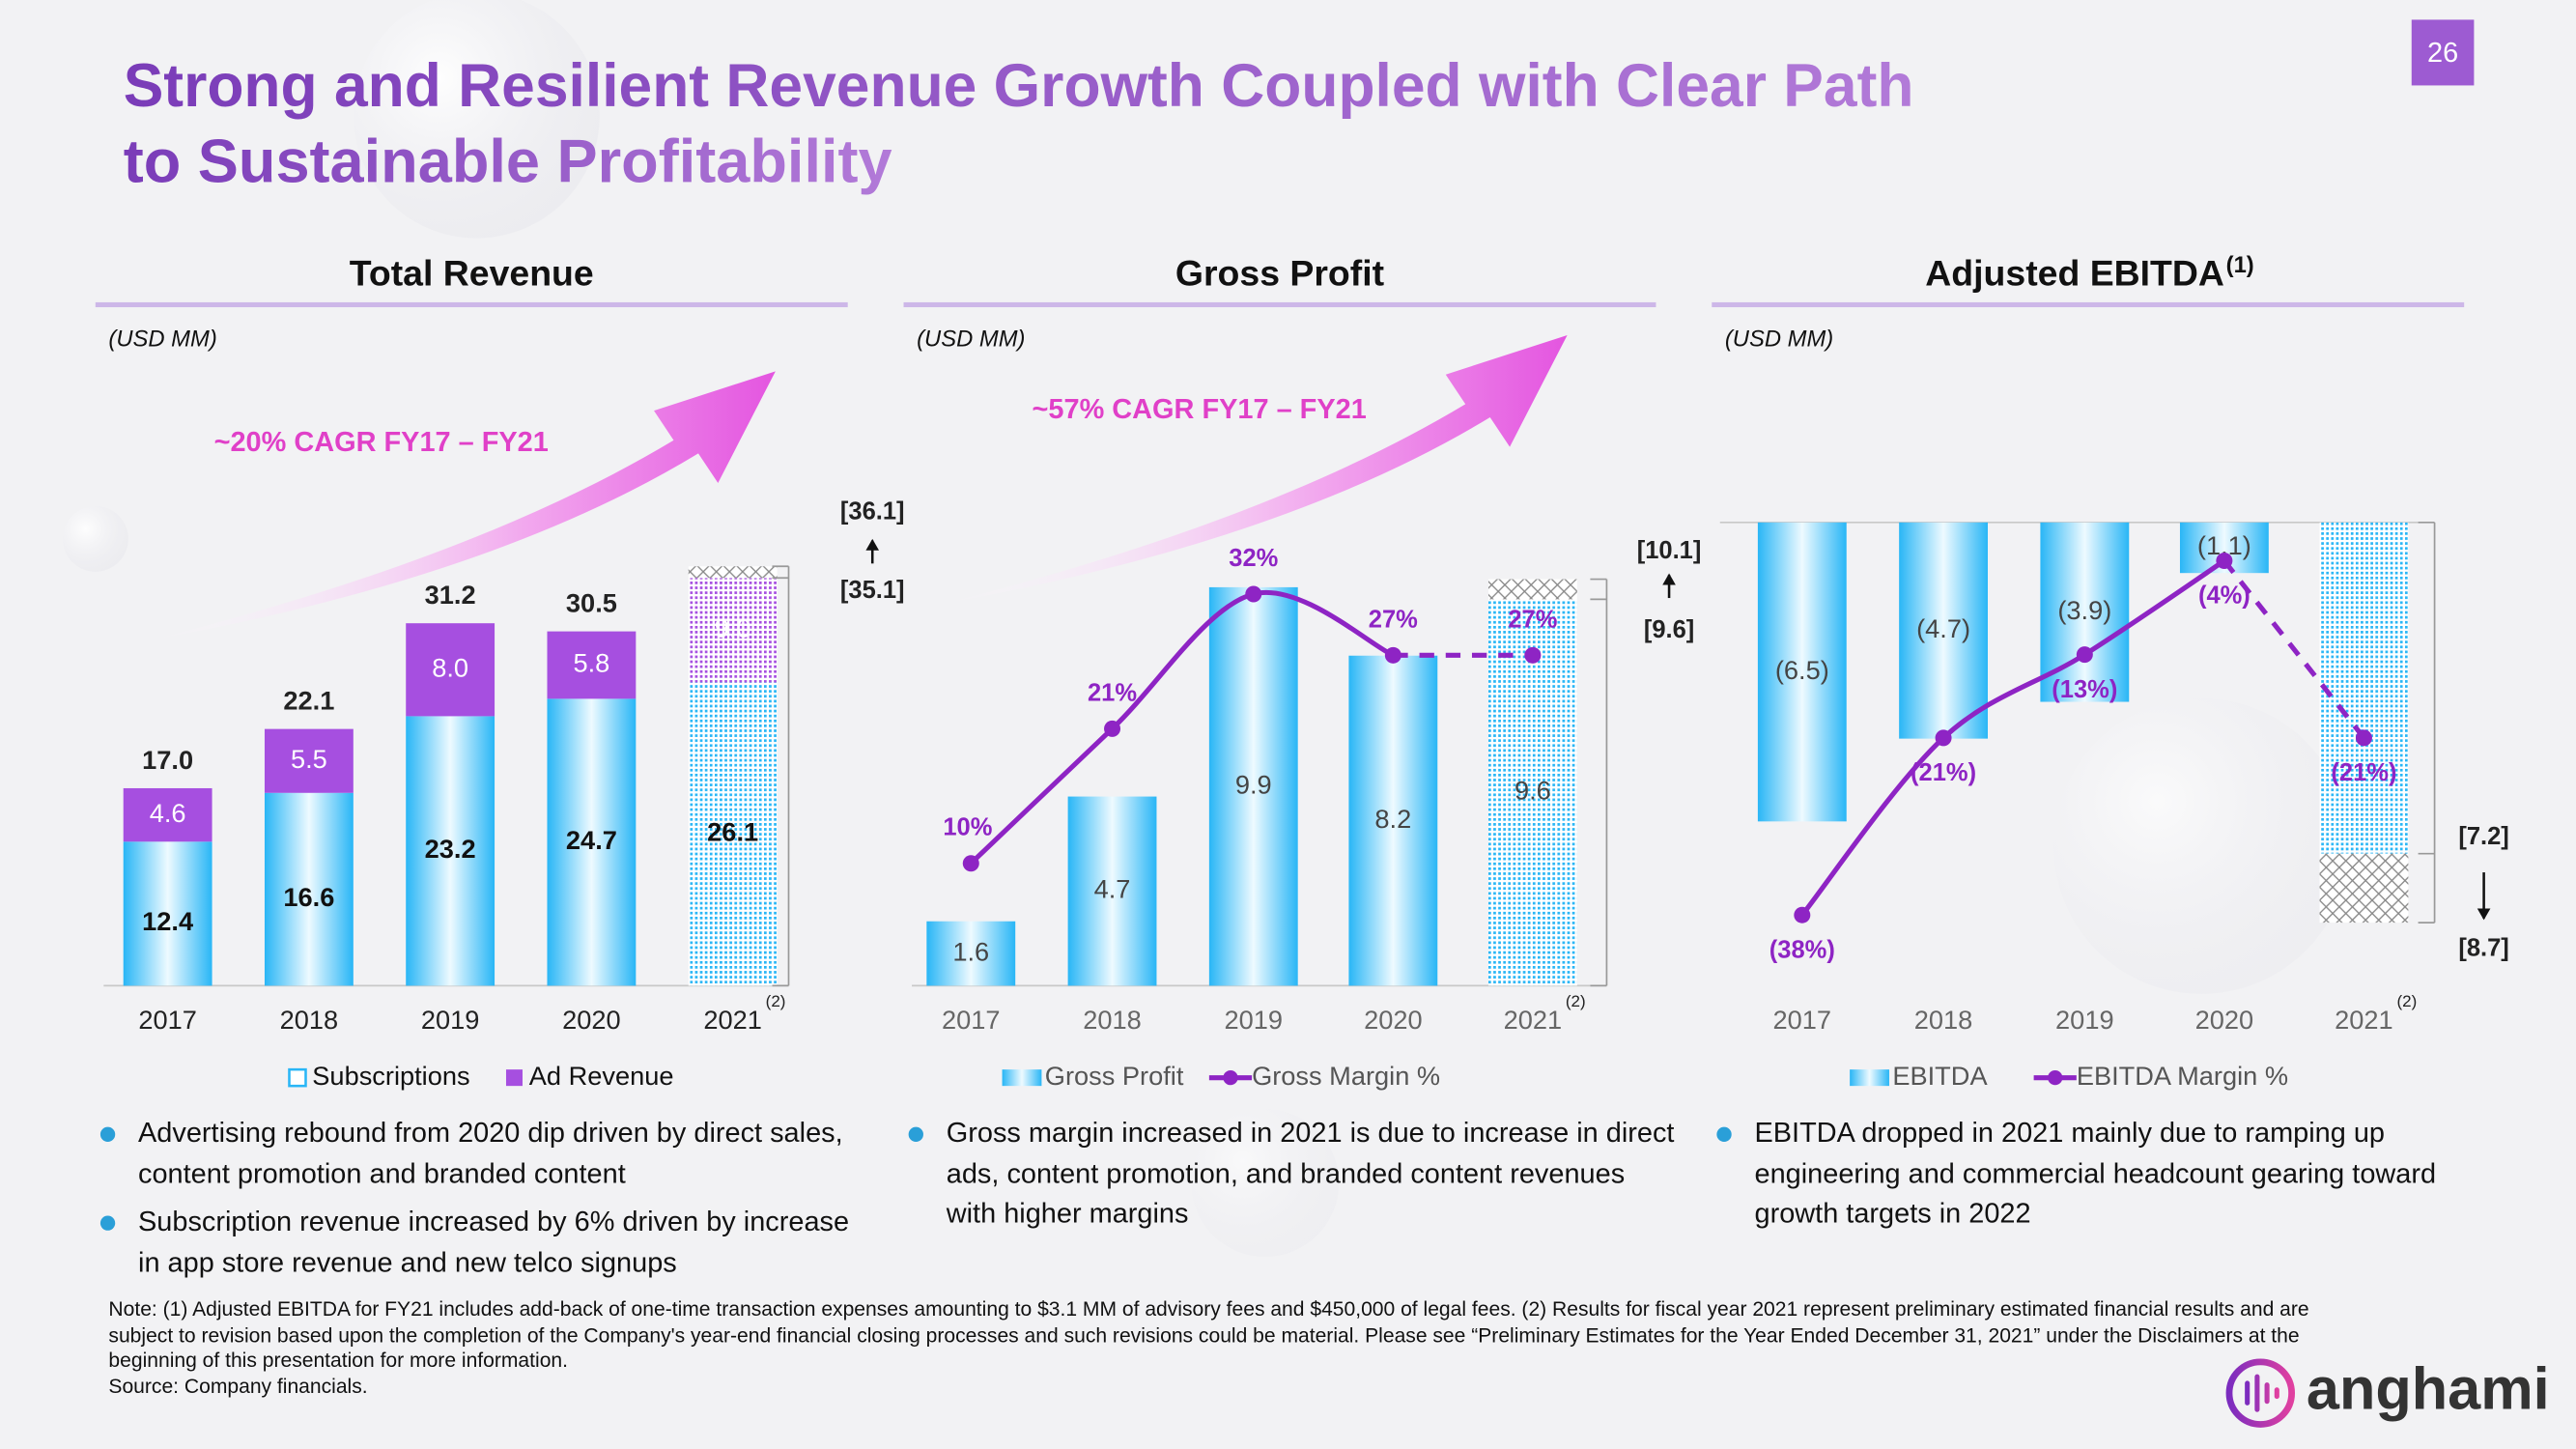 Image resolution: width=2576 pixels, height=1449 pixels. I want to click on total-label: 31.2, so click(450, 595).